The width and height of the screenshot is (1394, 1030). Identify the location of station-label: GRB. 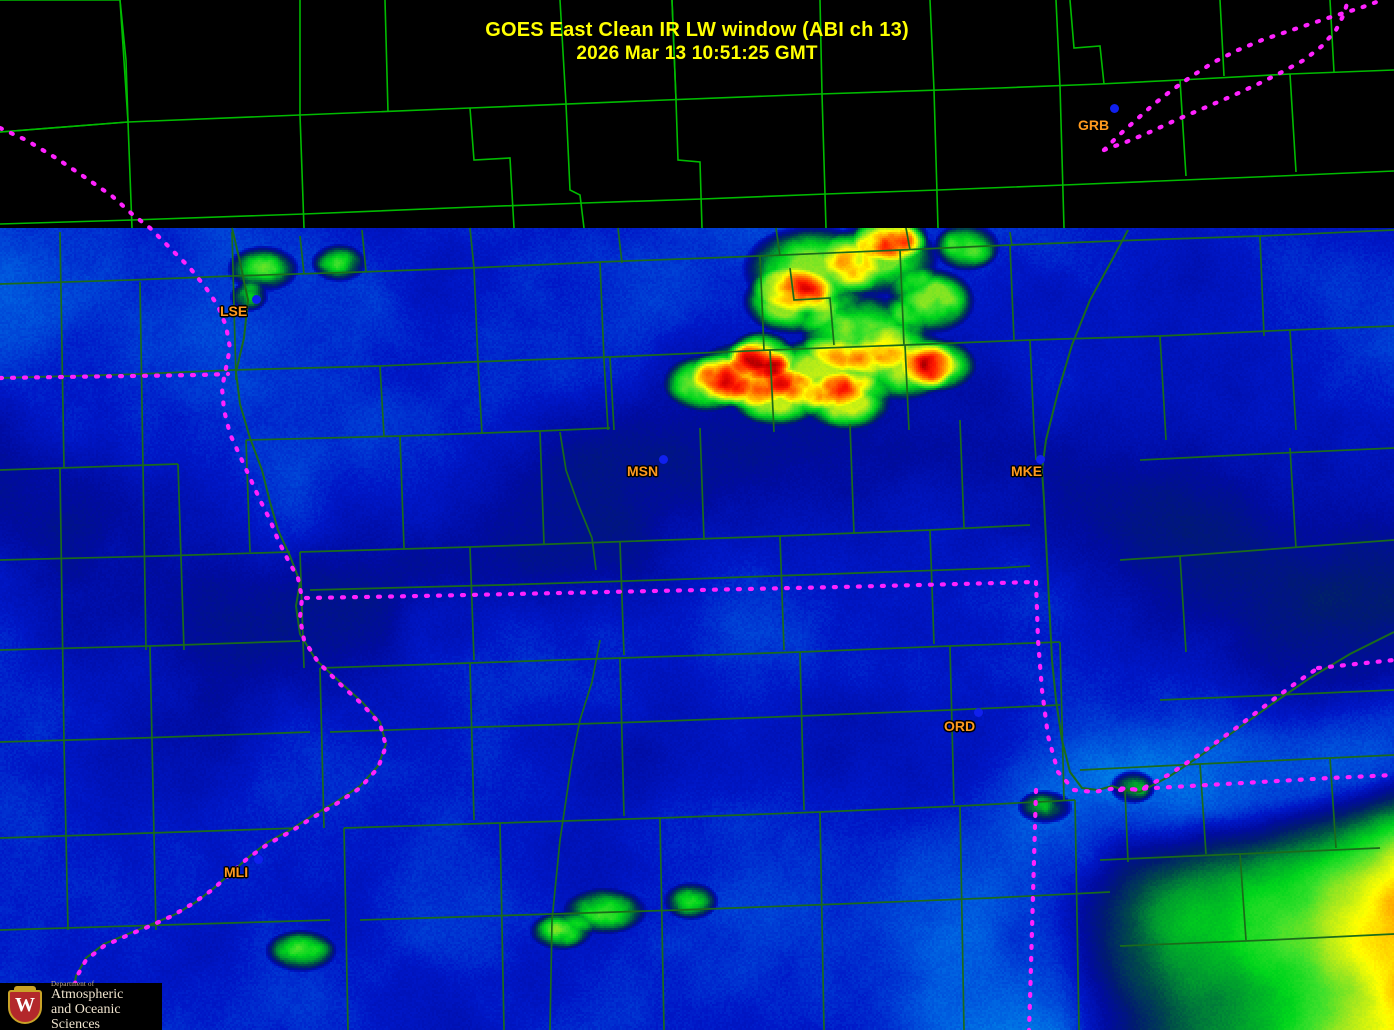
(1094, 125).